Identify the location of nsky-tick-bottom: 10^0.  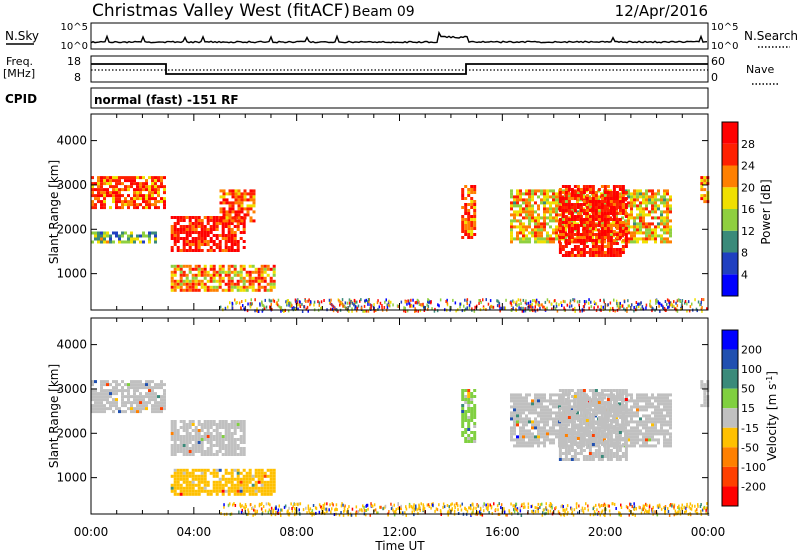
(74, 46).